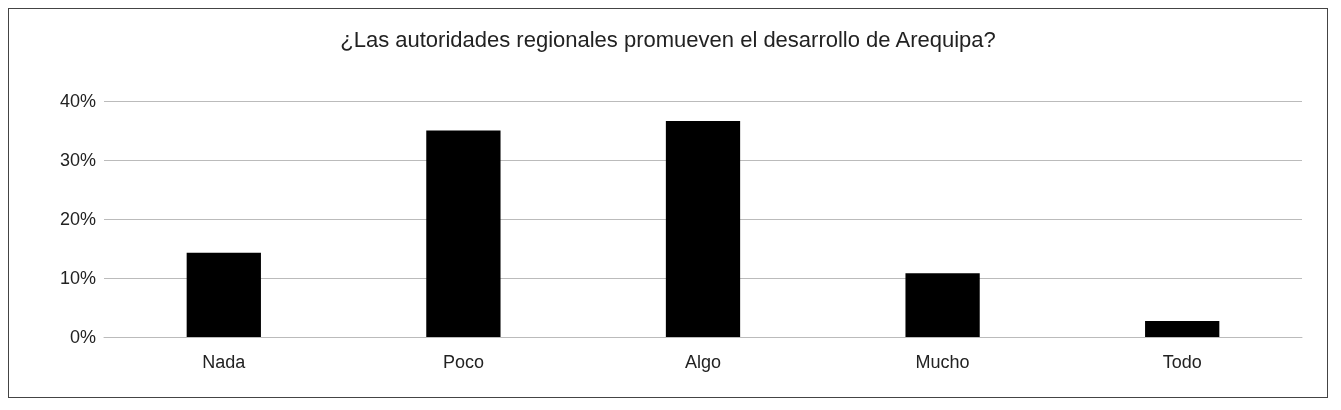 Image resolution: width=1341 pixels, height=410 pixels. I want to click on y-tick-label: 10%, so click(77, 278).